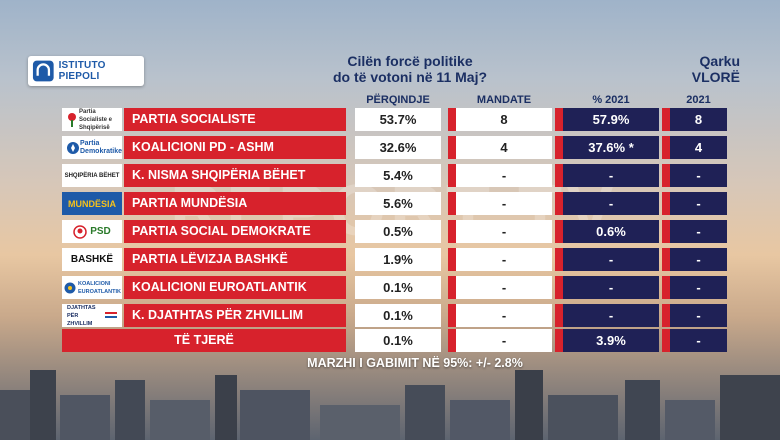 This screenshot has height=440, width=780. I want to click on pct2021-value: 0.6%, so click(611, 231).